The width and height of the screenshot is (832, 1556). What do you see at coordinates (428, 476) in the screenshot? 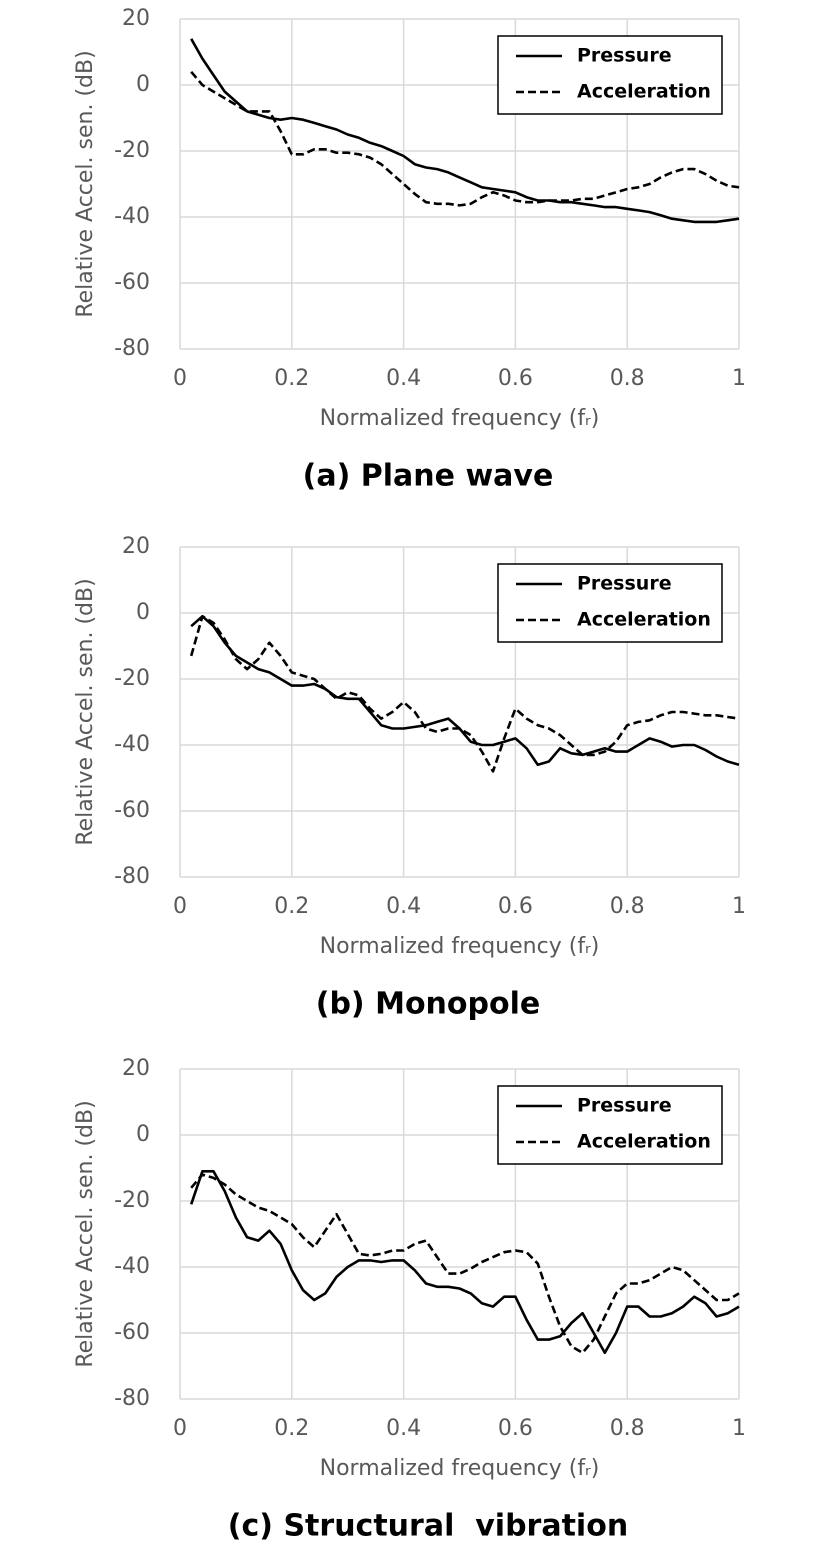
I see `chart-caption: (a) Plane wave` at bounding box center [428, 476].